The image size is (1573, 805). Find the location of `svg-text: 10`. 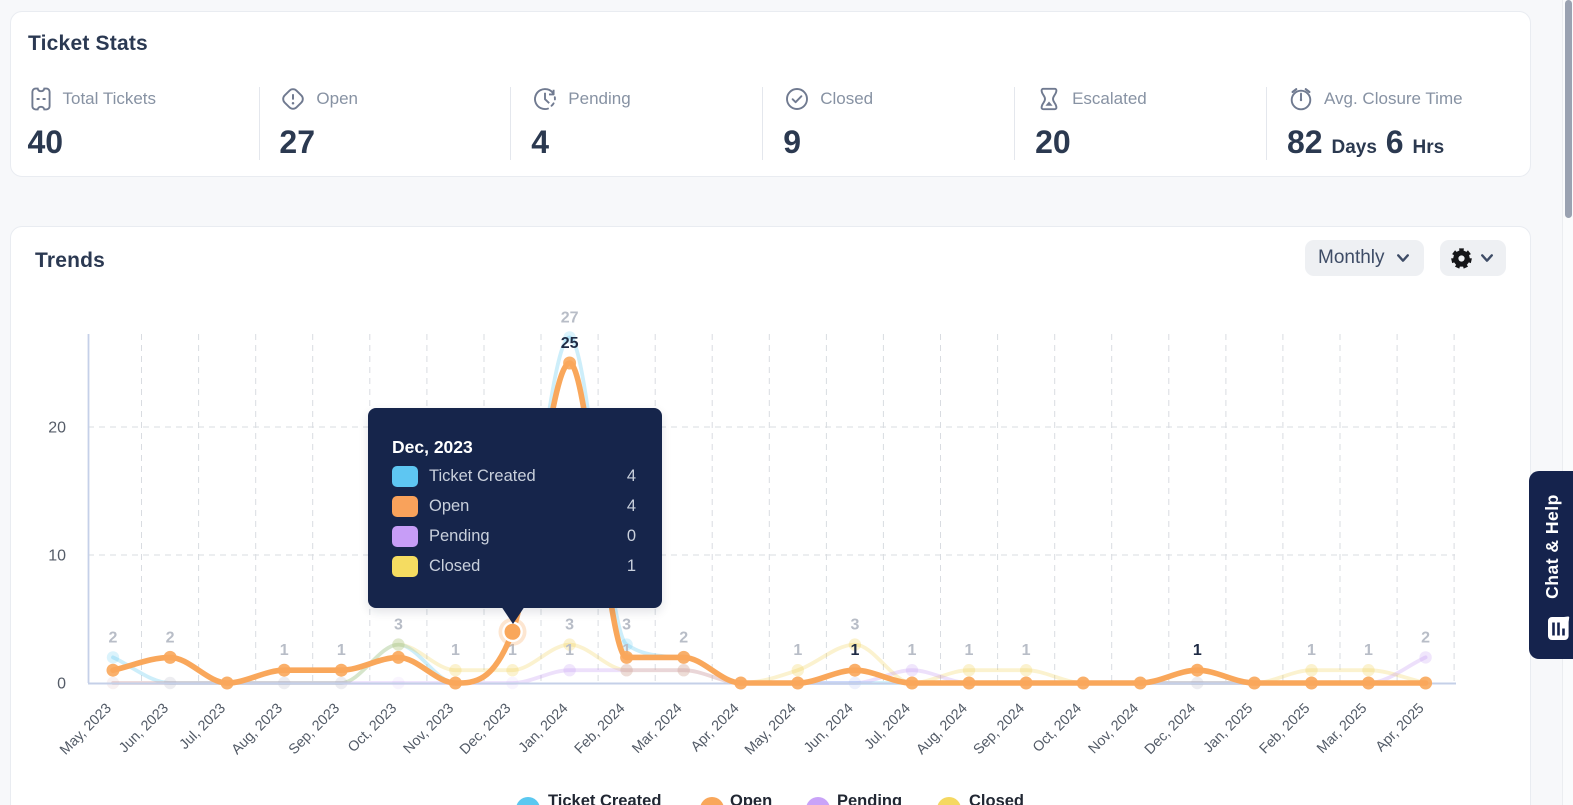

svg-text: 10 is located at coordinates (57, 556).